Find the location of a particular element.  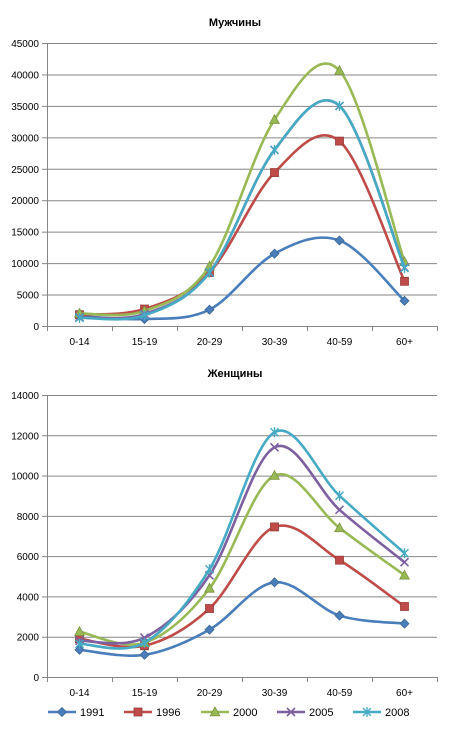

y-tick-label: 20000 is located at coordinates (25, 201).